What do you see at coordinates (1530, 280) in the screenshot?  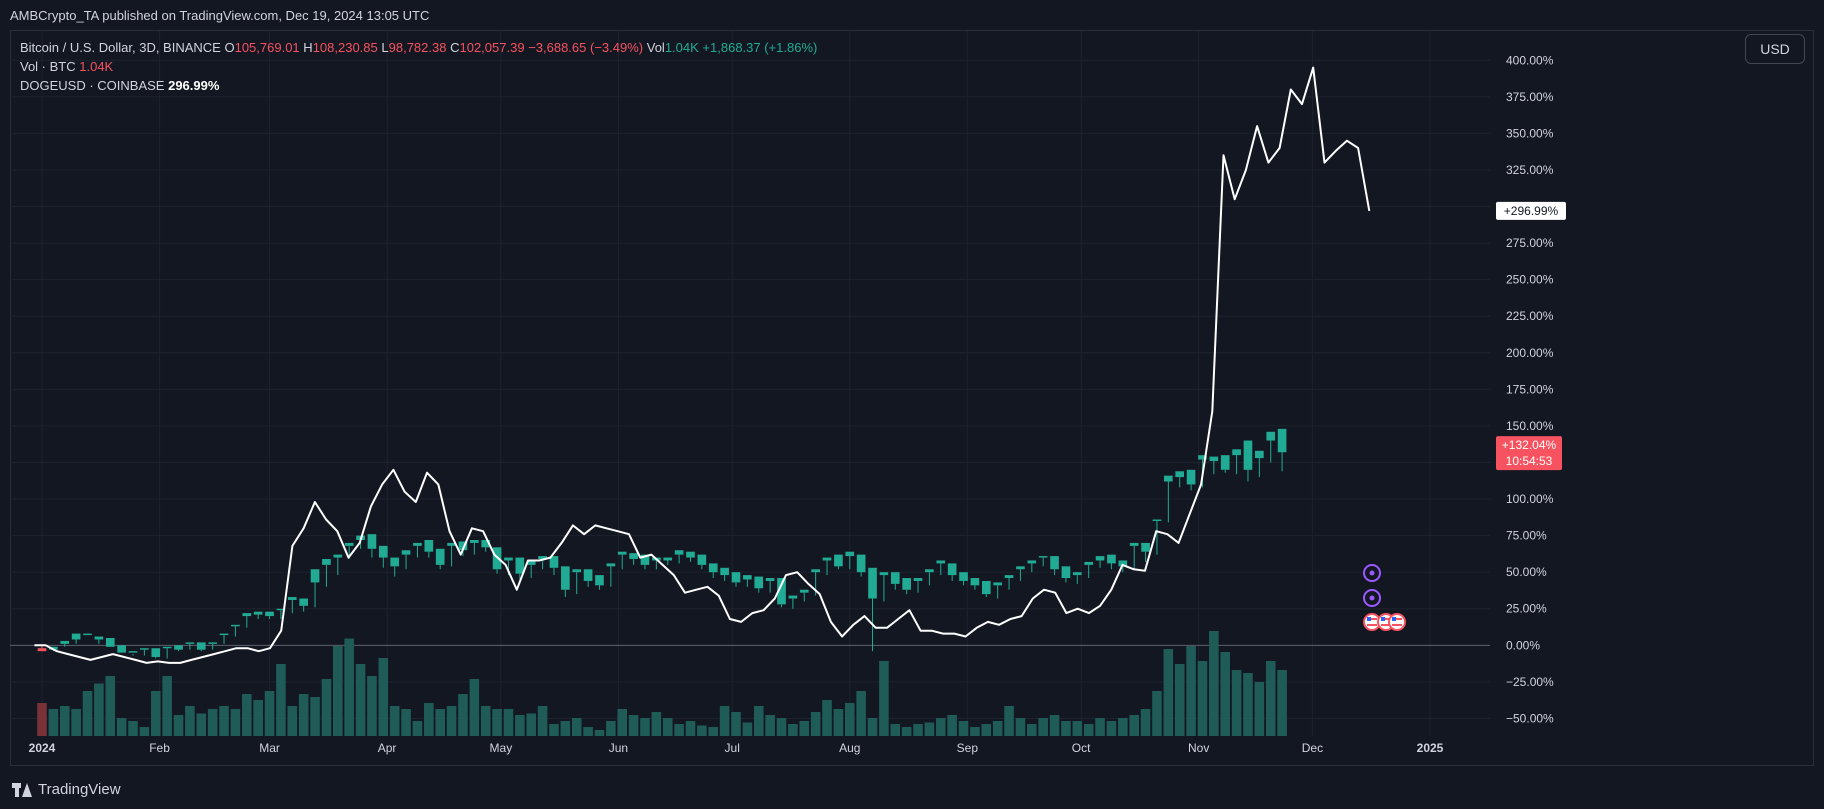 I see `y-tick-label: 250.00%` at bounding box center [1530, 280].